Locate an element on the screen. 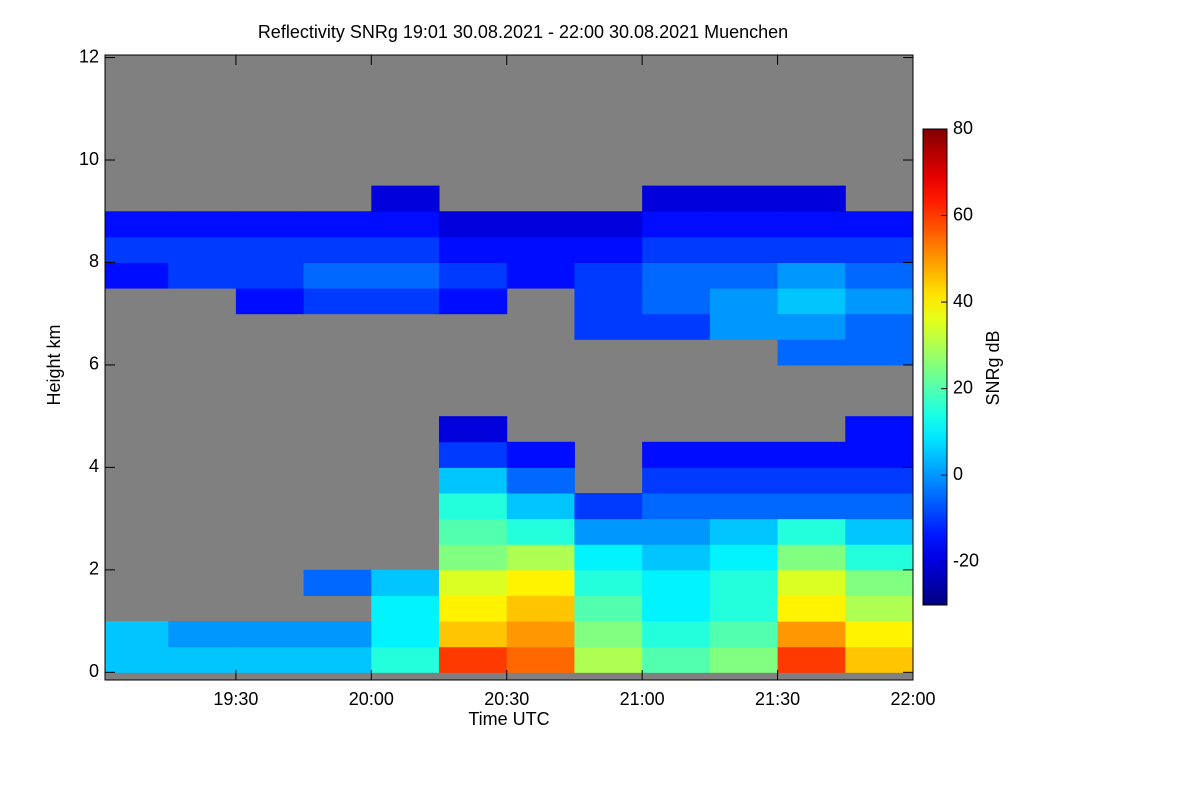  x-axis-label: Time UTC is located at coordinates (508, 719).